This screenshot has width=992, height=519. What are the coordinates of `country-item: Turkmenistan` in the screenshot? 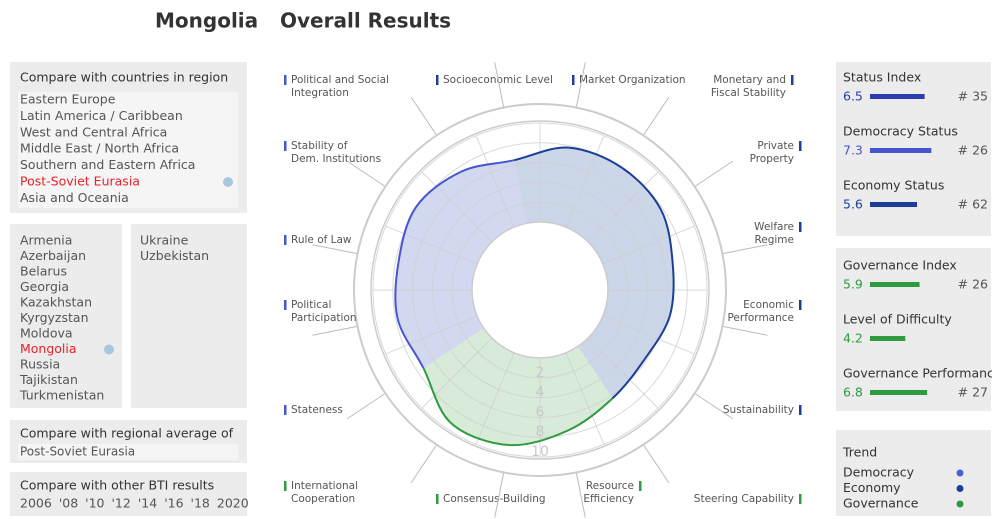 It's located at (61, 395).